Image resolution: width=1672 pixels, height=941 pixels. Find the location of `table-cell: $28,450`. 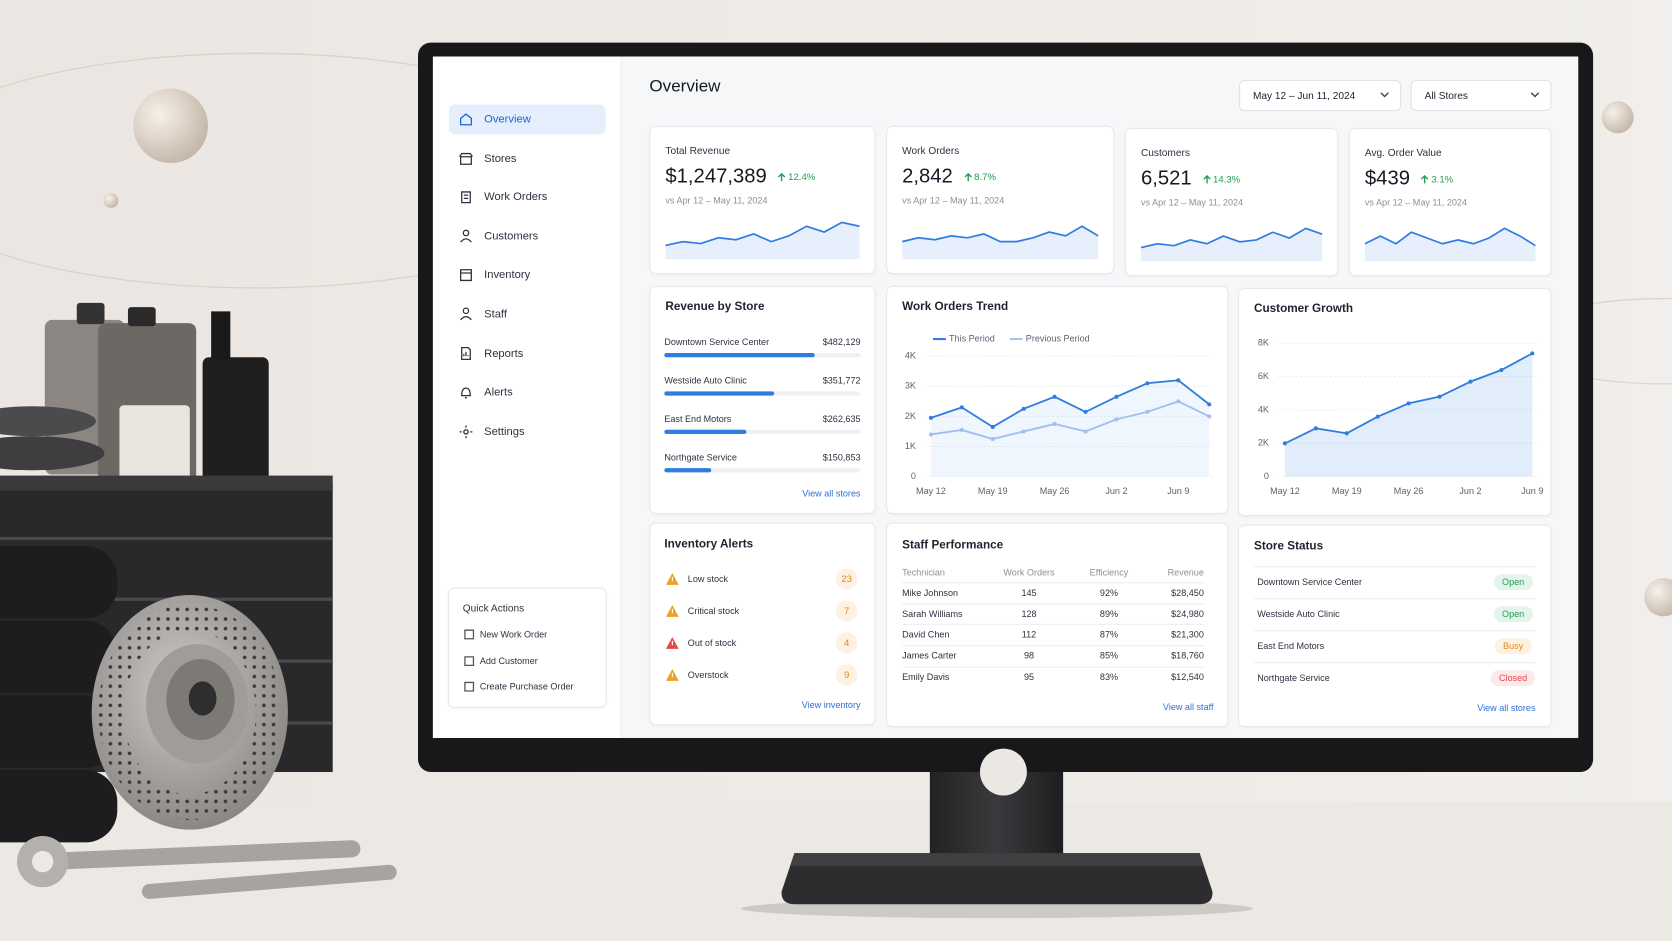

table-cell: $28,450 is located at coordinates (1187, 592).